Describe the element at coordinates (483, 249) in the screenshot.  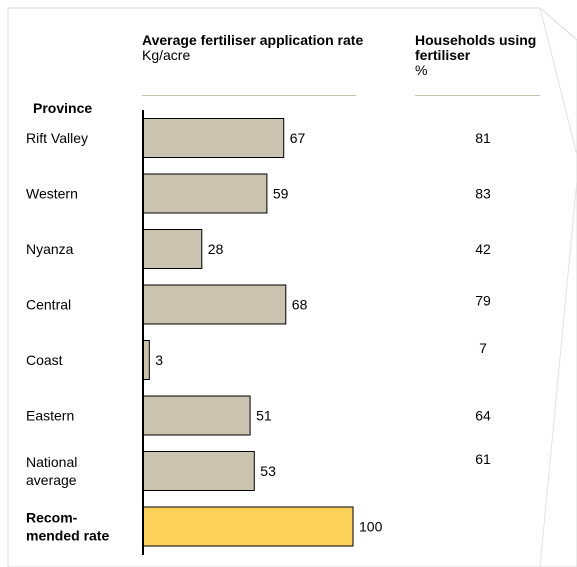
I see `households-value: 42` at that location.